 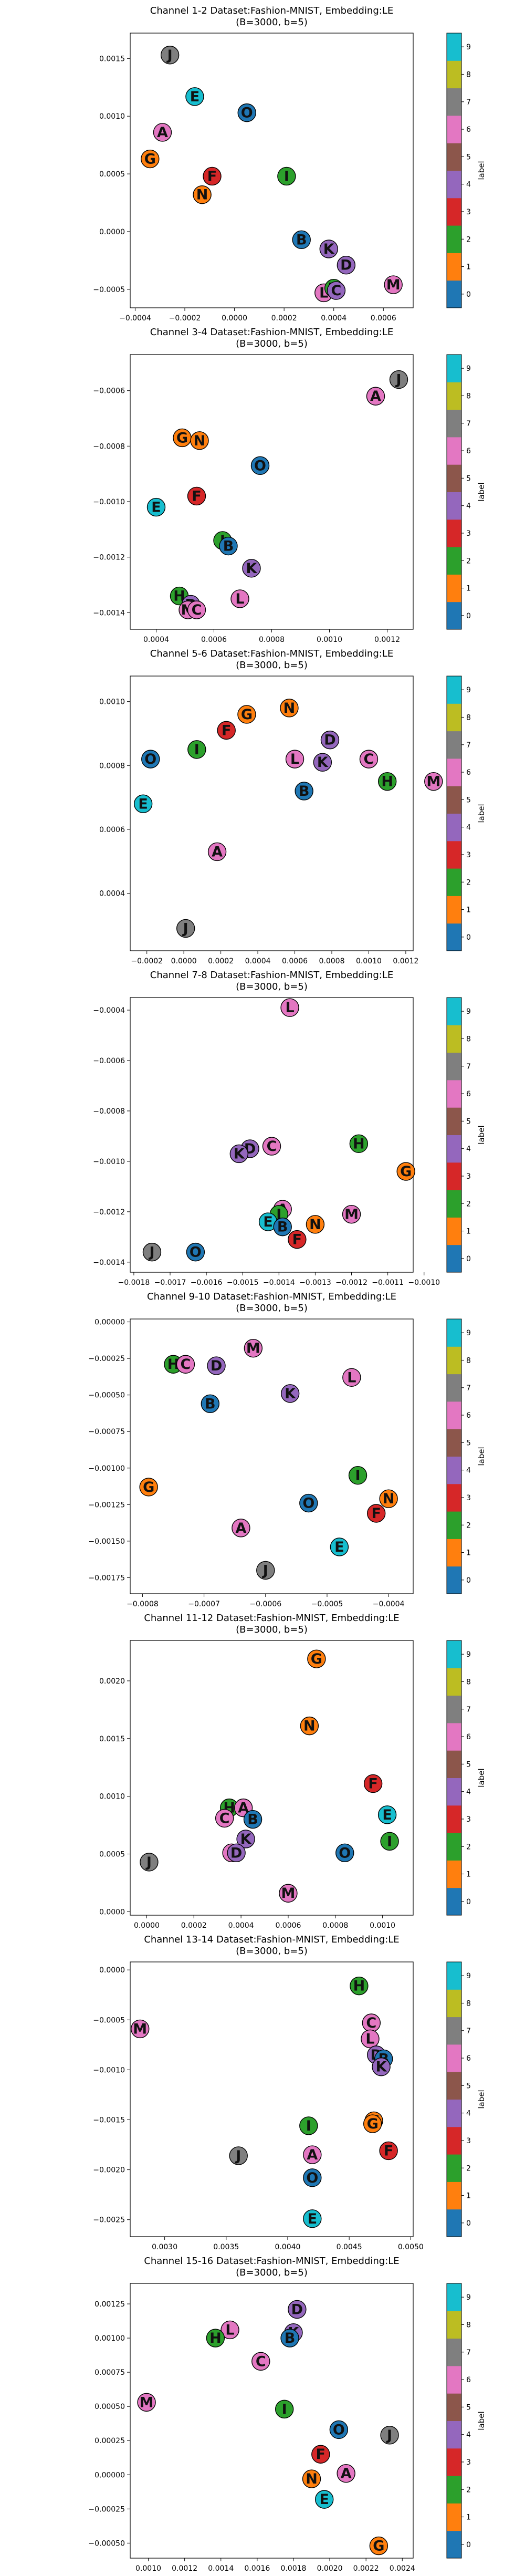 I want to click on point-g, so click(x=372, y=2123).